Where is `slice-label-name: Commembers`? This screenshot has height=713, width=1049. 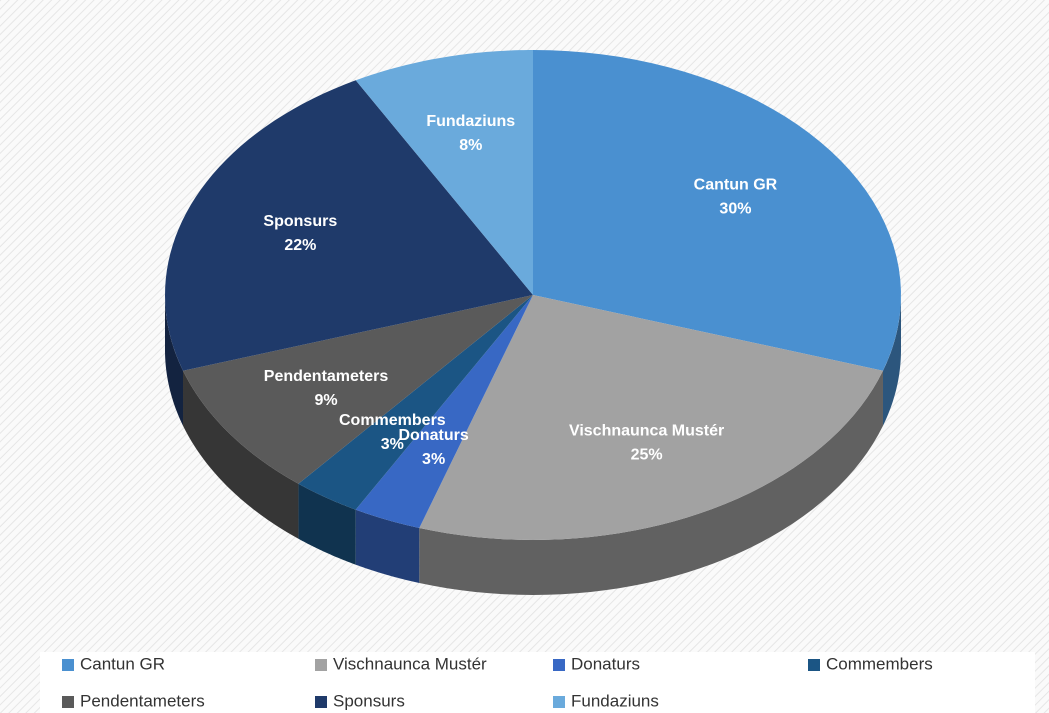 slice-label-name: Commembers is located at coordinates (392, 420).